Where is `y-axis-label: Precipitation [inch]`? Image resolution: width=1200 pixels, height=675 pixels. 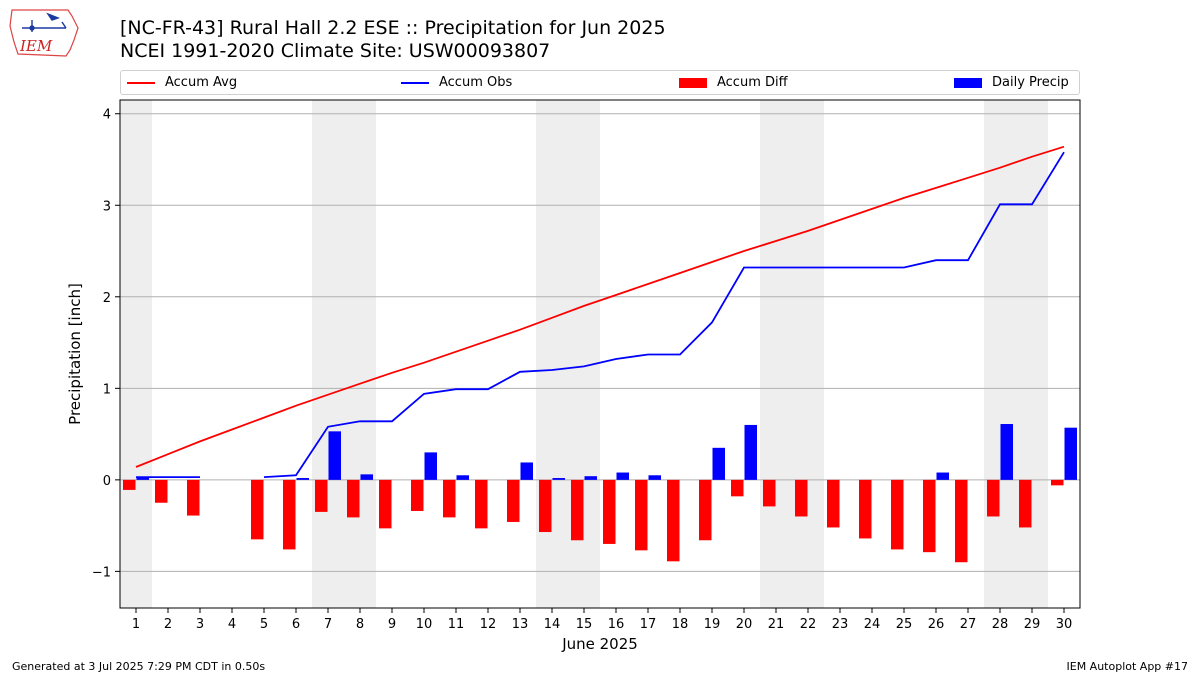 y-axis-label: Precipitation [inch] is located at coordinates (75, 354).